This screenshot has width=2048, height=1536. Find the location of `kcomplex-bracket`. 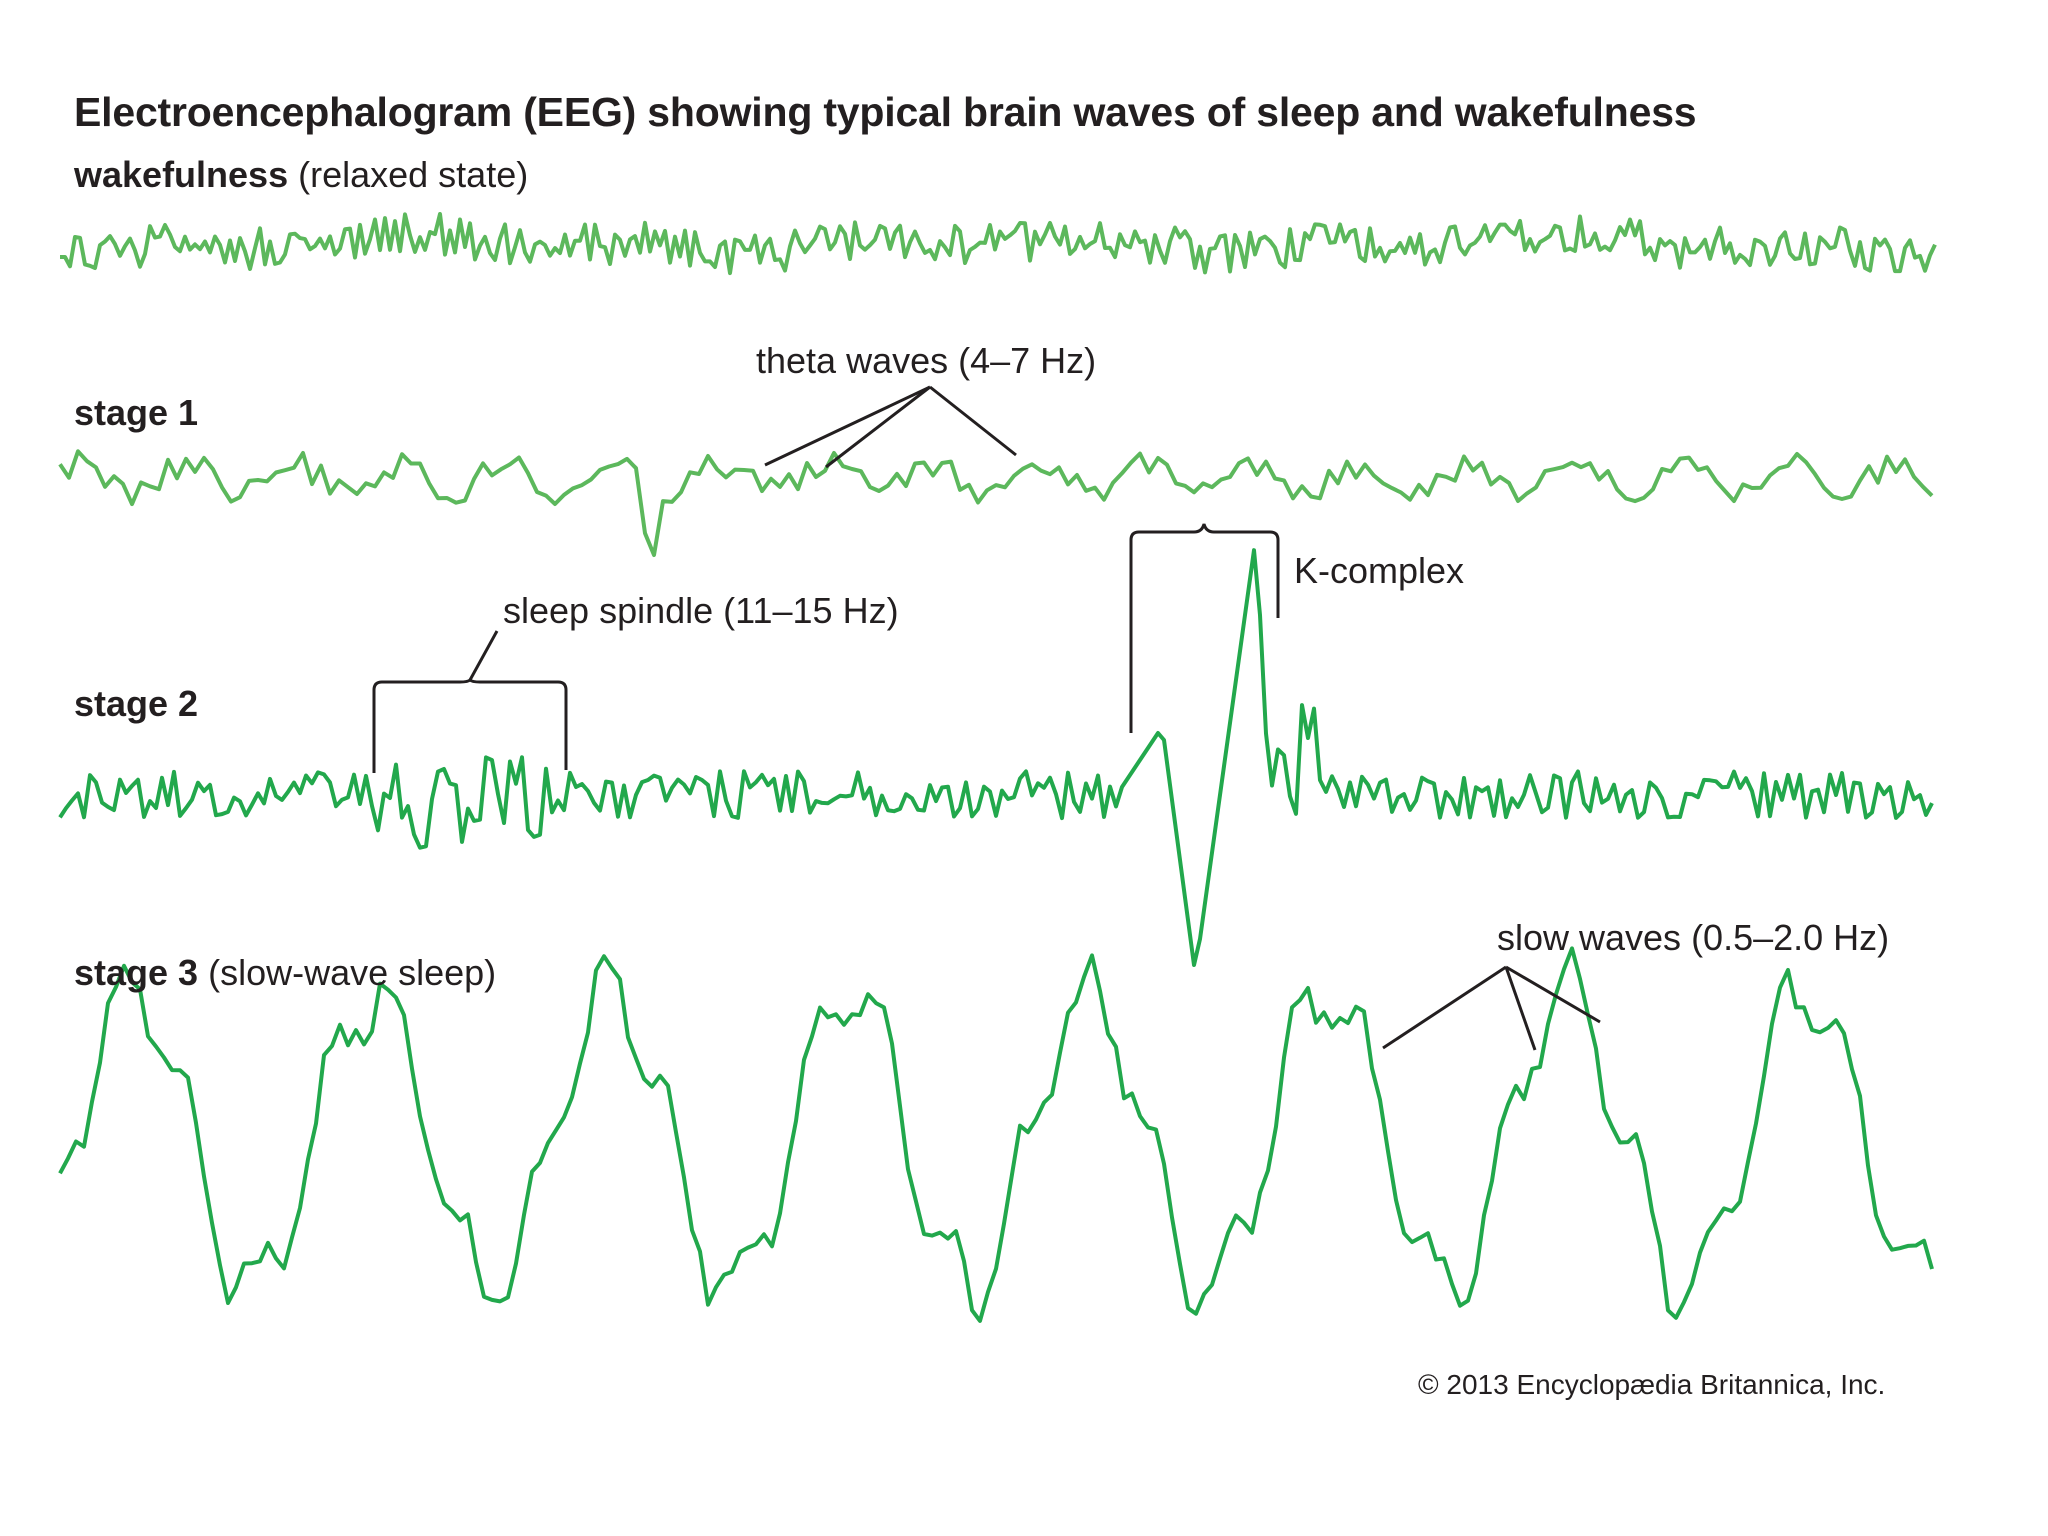

kcomplex-bracket is located at coordinates (1204, 628).